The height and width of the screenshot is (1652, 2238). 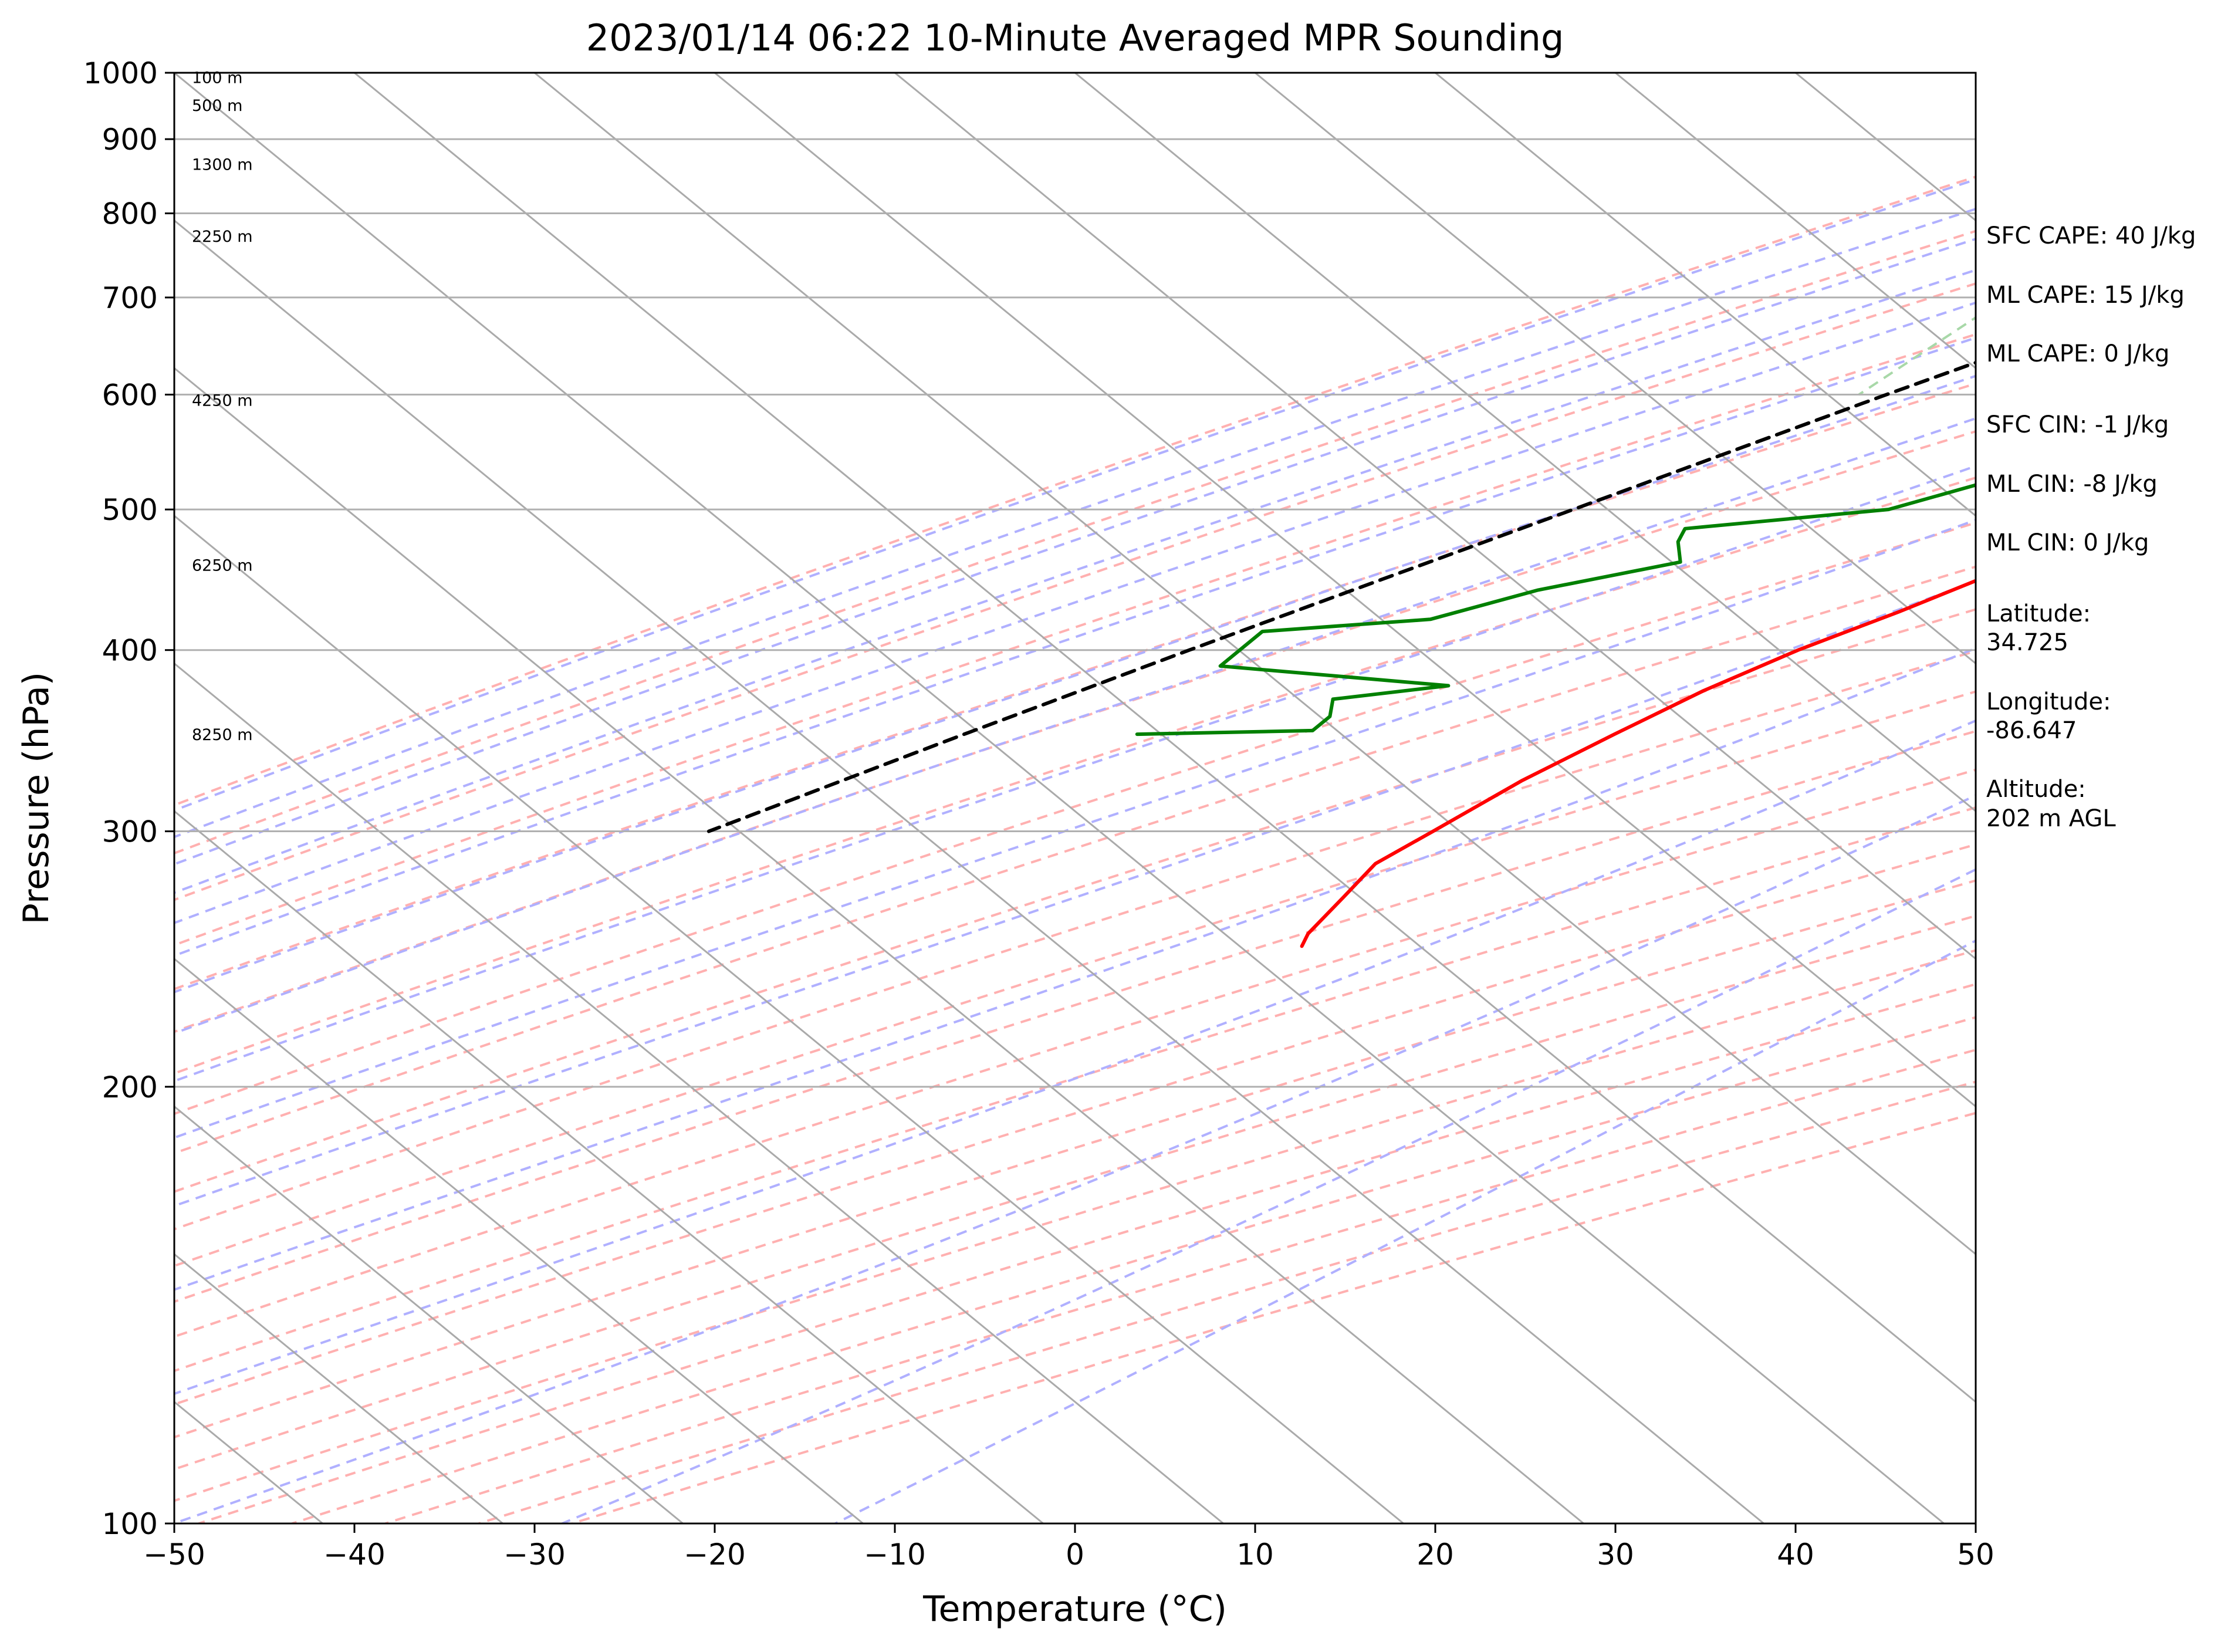 What do you see at coordinates (223, 735) in the screenshot?
I see `height-label: 8250 m` at bounding box center [223, 735].